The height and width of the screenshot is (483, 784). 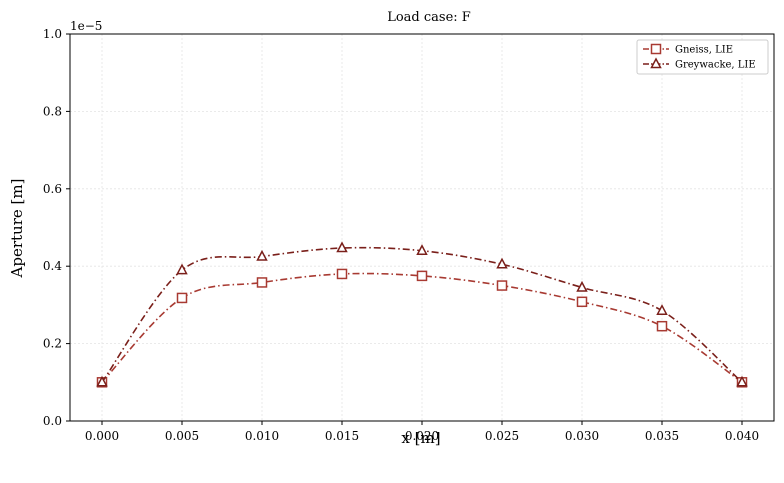 What do you see at coordinates (662, 436) in the screenshot?
I see `x-tick-label: 0.035` at bounding box center [662, 436].